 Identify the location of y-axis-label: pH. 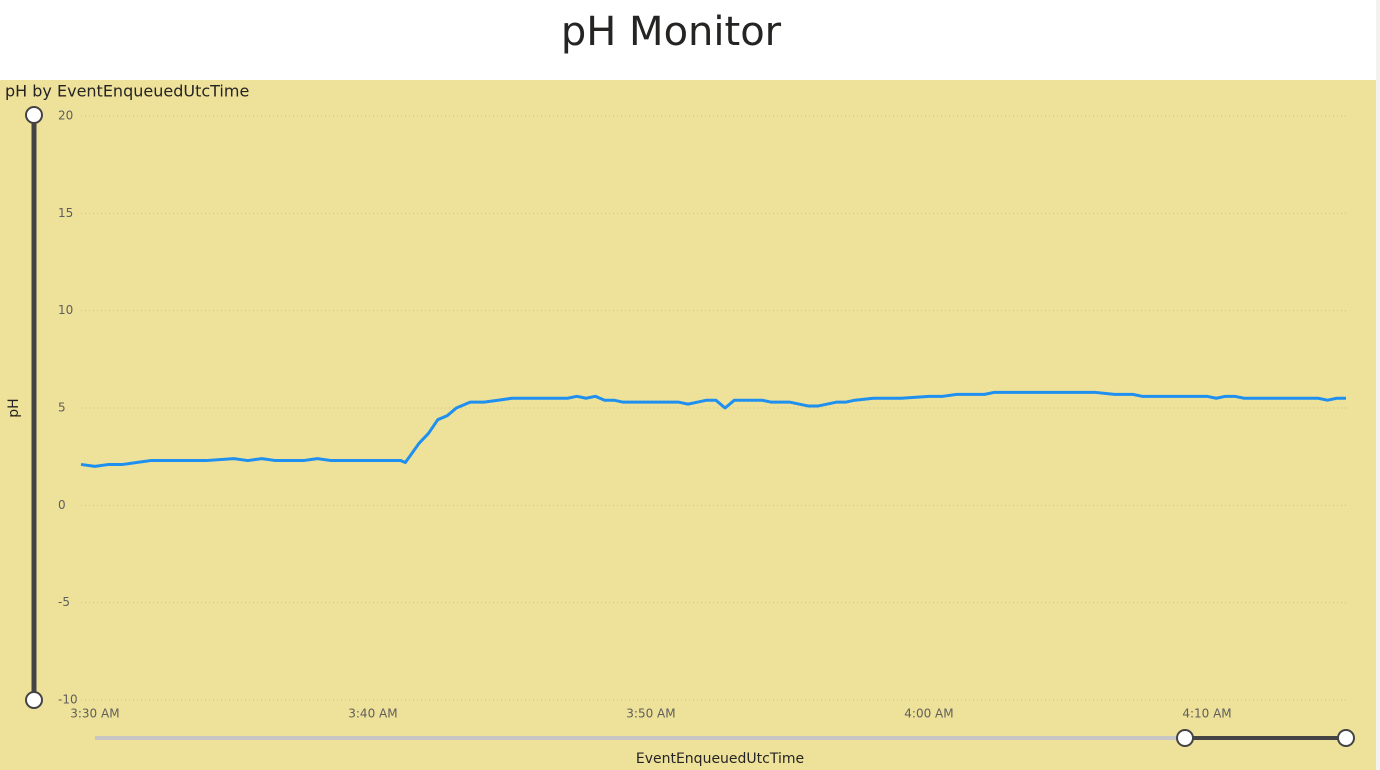
(14, 407).